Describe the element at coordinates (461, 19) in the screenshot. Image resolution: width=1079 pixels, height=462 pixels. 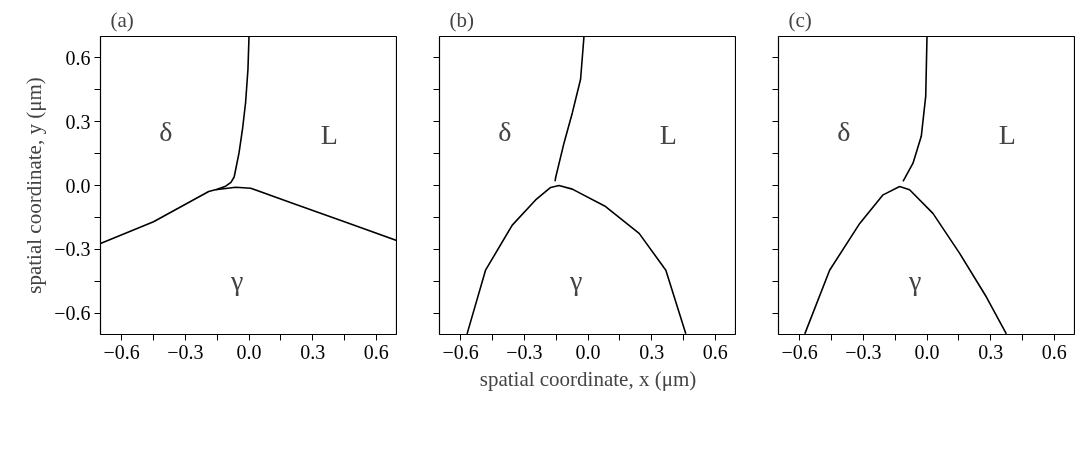
I see `chart-title: (b)` at that location.